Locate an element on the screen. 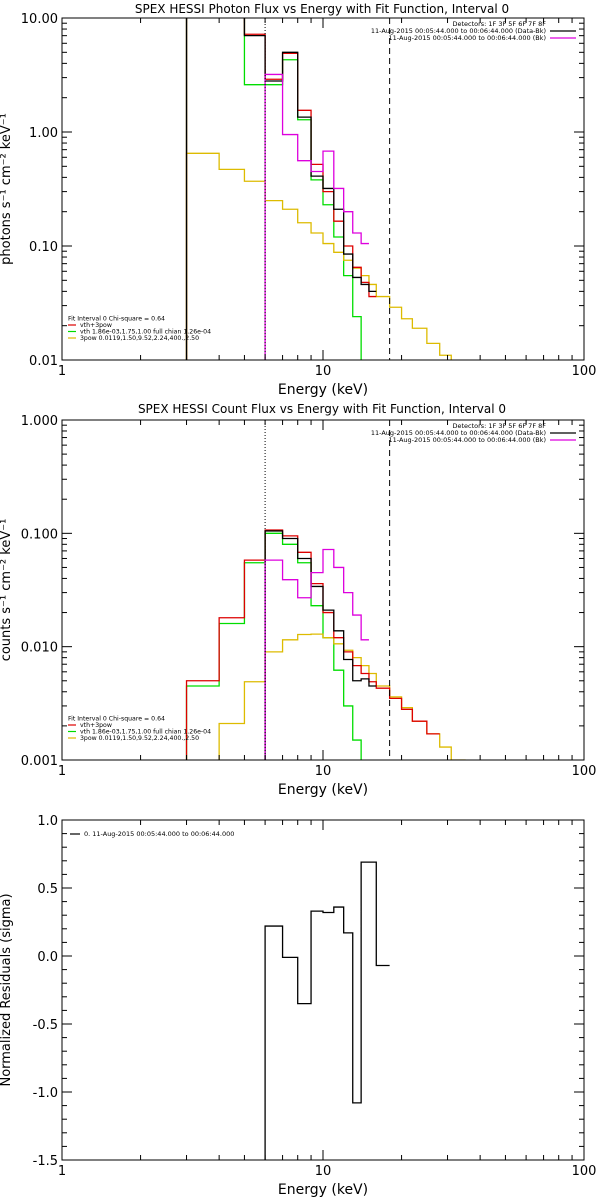 The image size is (600, 1200). residuals-ytick-label-2: -0.5 is located at coordinates (45, 1025).